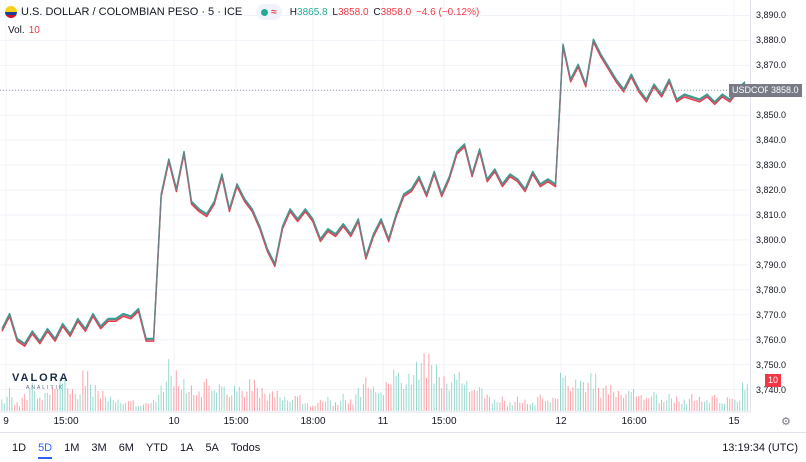 This screenshot has height=462, width=806. Describe the element at coordinates (132, 12) in the screenshot. I see `symbol-title: U.S. DOLLAR / COLOMBIAN PESO · 5 · ICE` at that location.